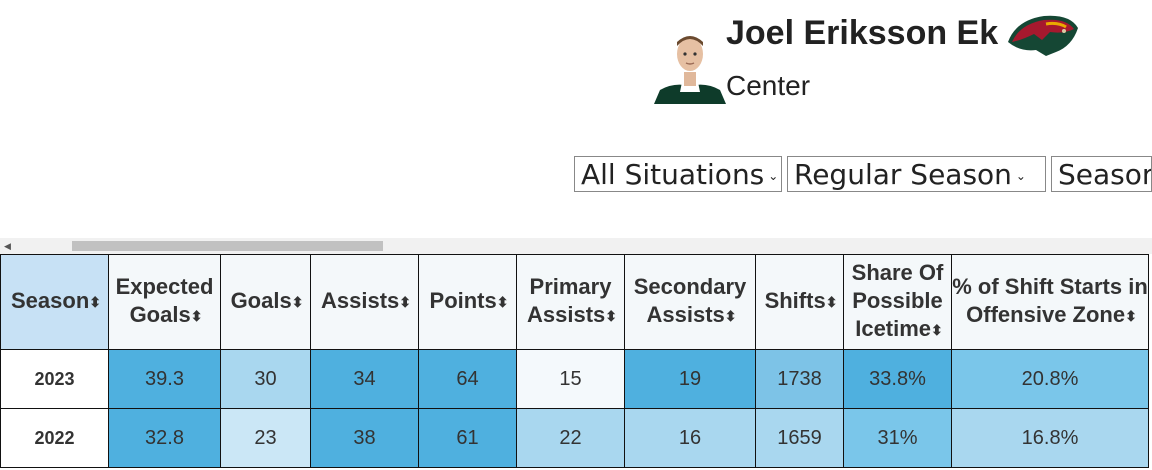 This screenshot has width=1152, height=470. Describe the element at coordinates (1105, 174) in the screenshot. I see `season-select-value: Season` at that location.